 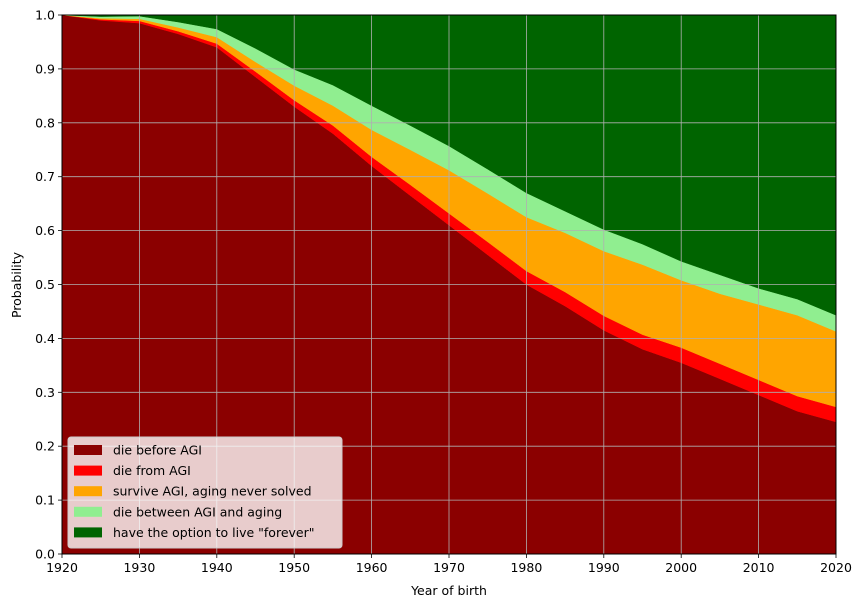 I want to click on x-tick-label: 1930, so click(x=139, y=567).